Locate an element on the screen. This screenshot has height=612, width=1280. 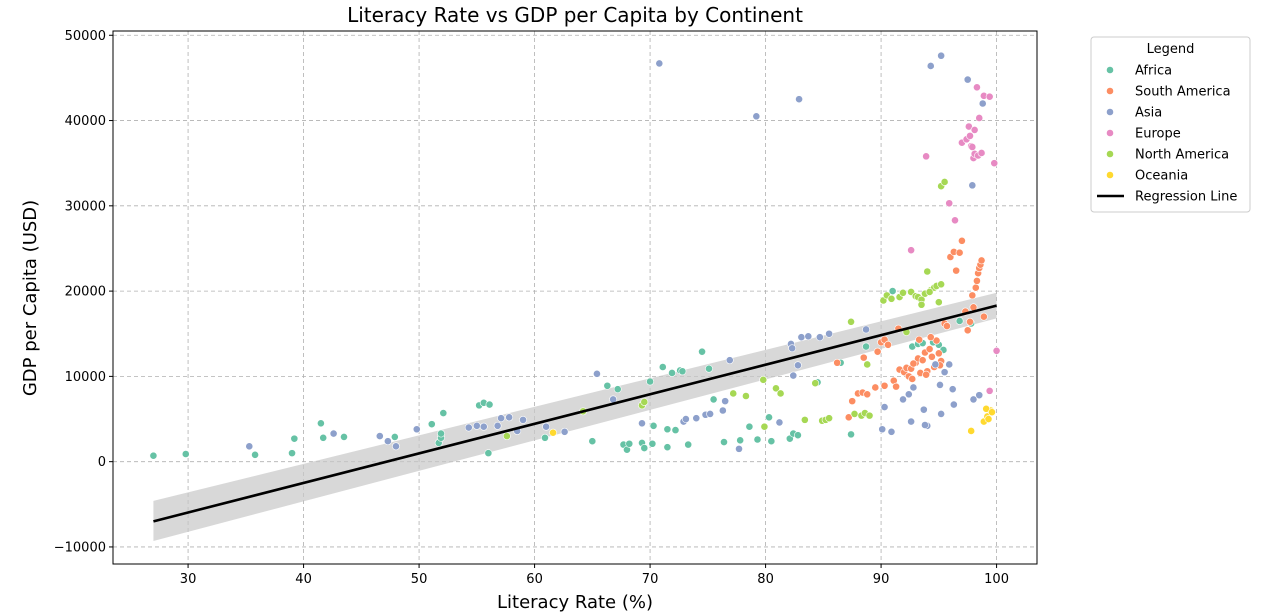
x-tick-label: 80 is located at coordinates (765, 579).